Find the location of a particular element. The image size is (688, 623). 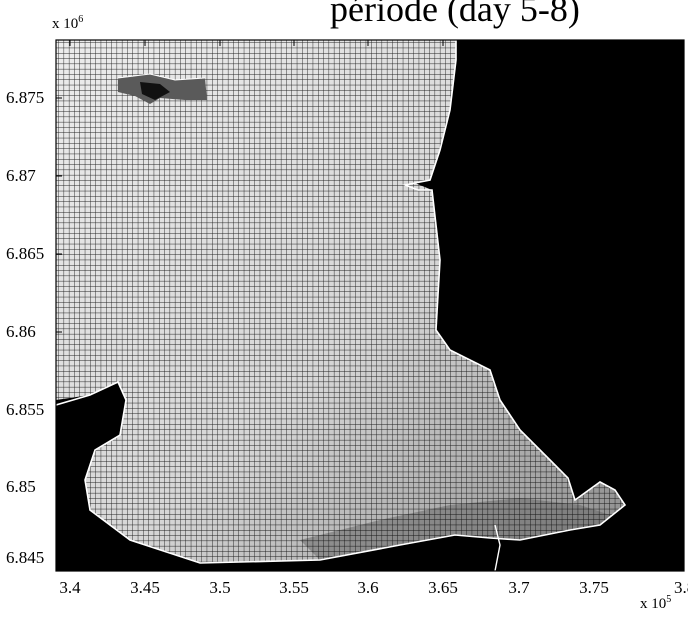

y-tick-label: 6.845 is located at coordinates (25, 557).